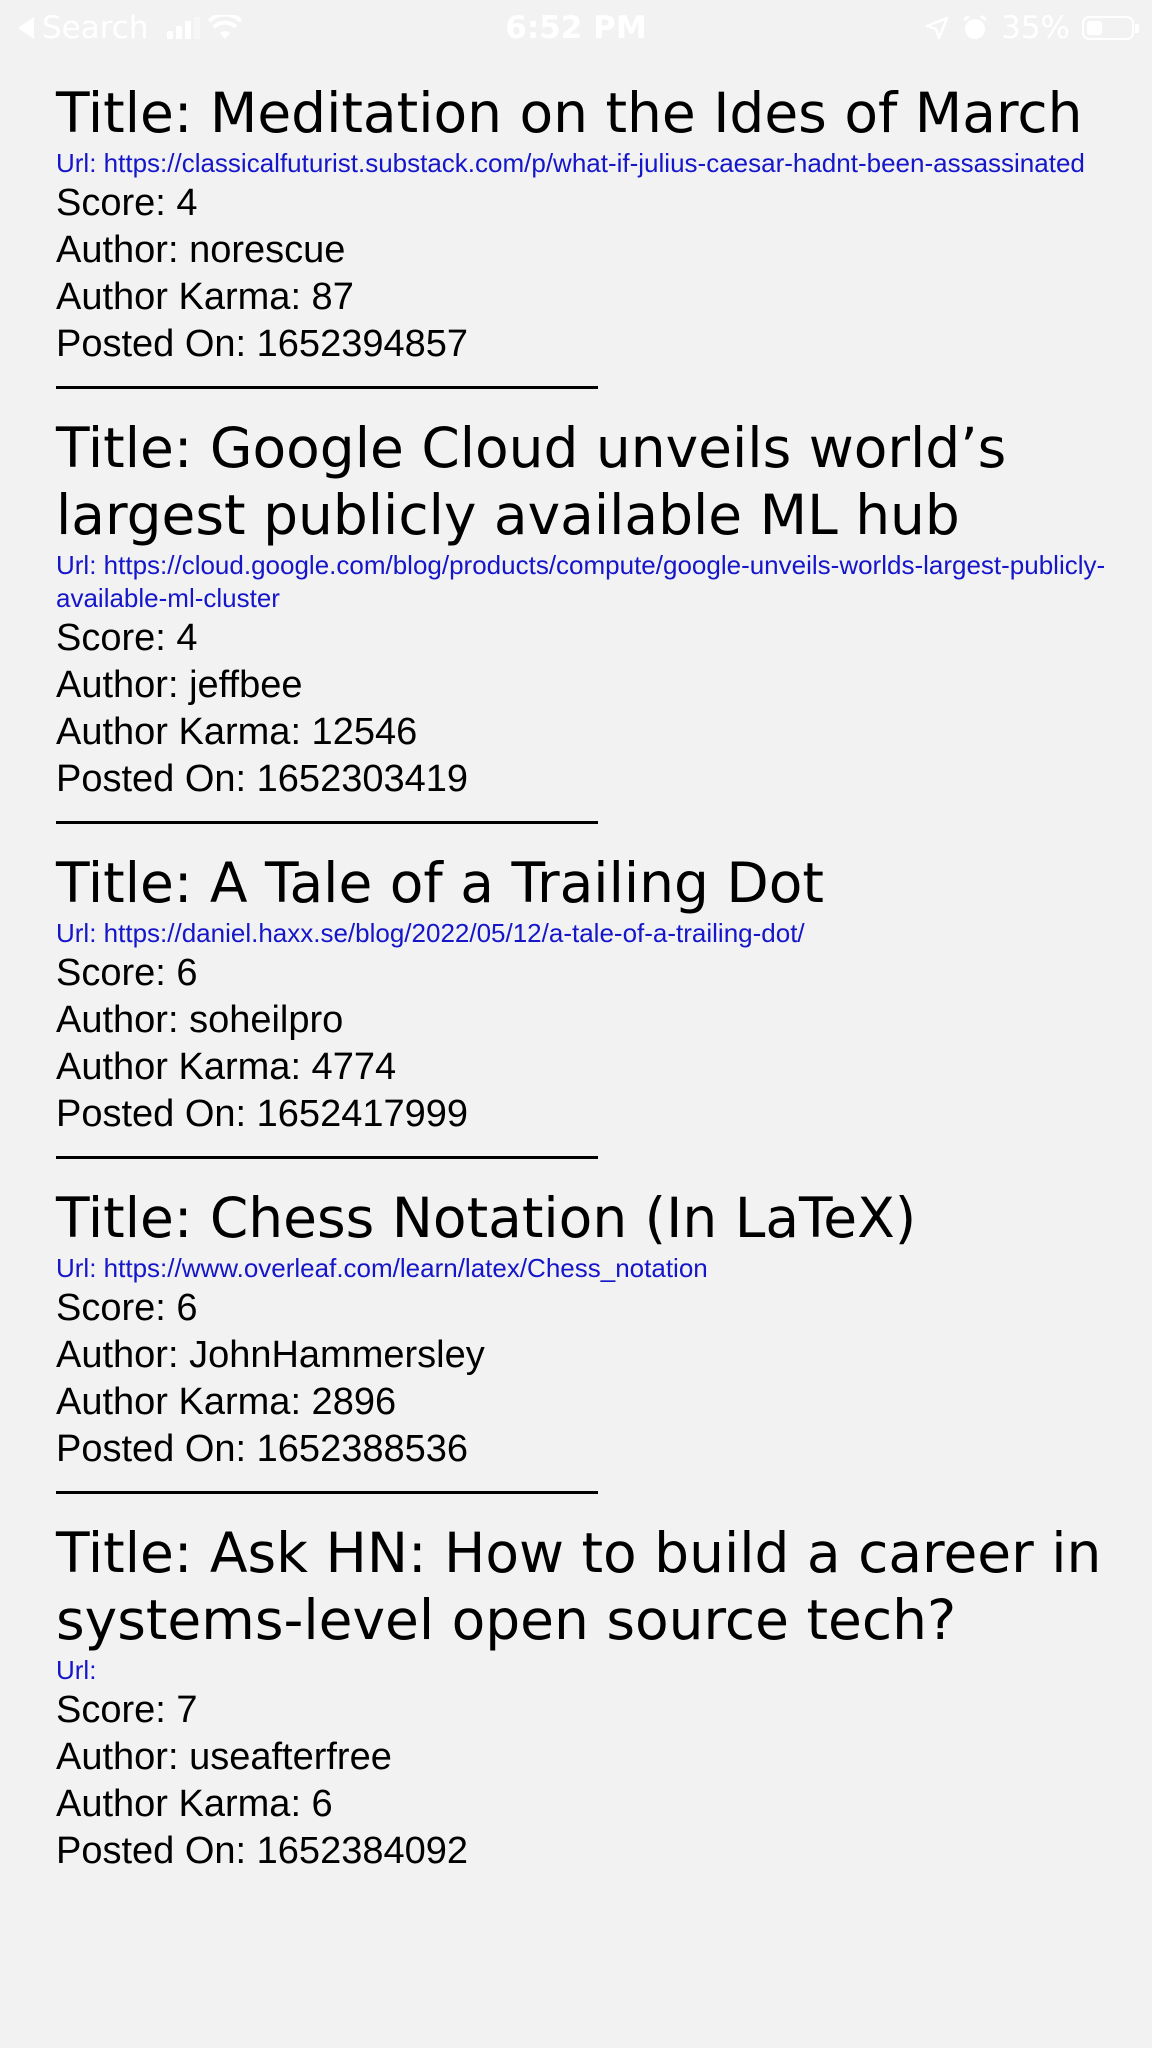 The image size is (1152, 2048). What do you see at coordinates (194, 1804) in the screenshot?
I see `story-author-karma: Author Karma: 6` at bounding box center [194, 1804].